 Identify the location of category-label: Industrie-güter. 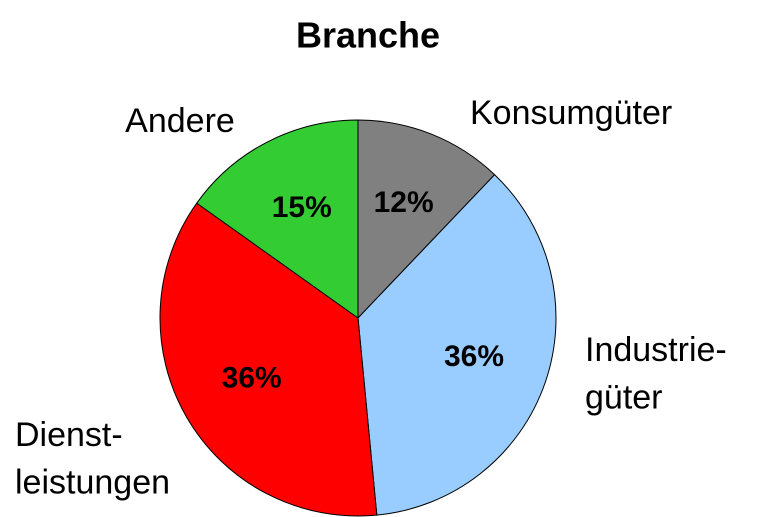
(656, 374).